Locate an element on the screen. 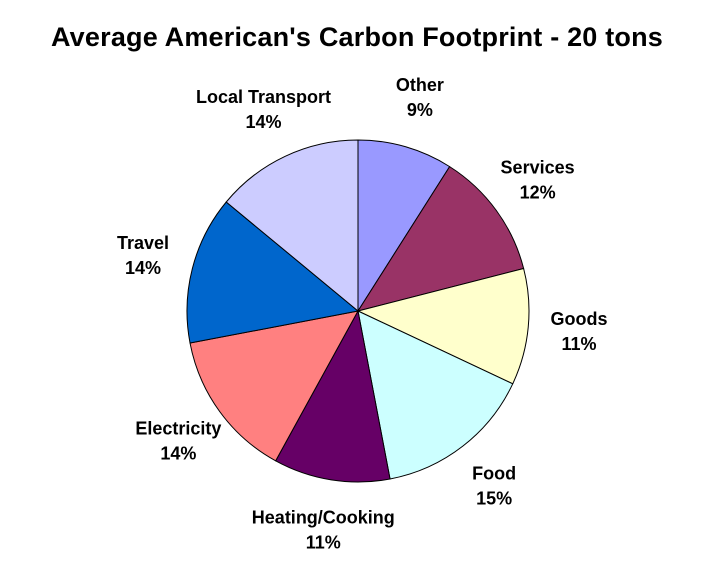 This screenshot has height=564, width=714. pie-slice-local-transport is located at coordinates (292, 225).